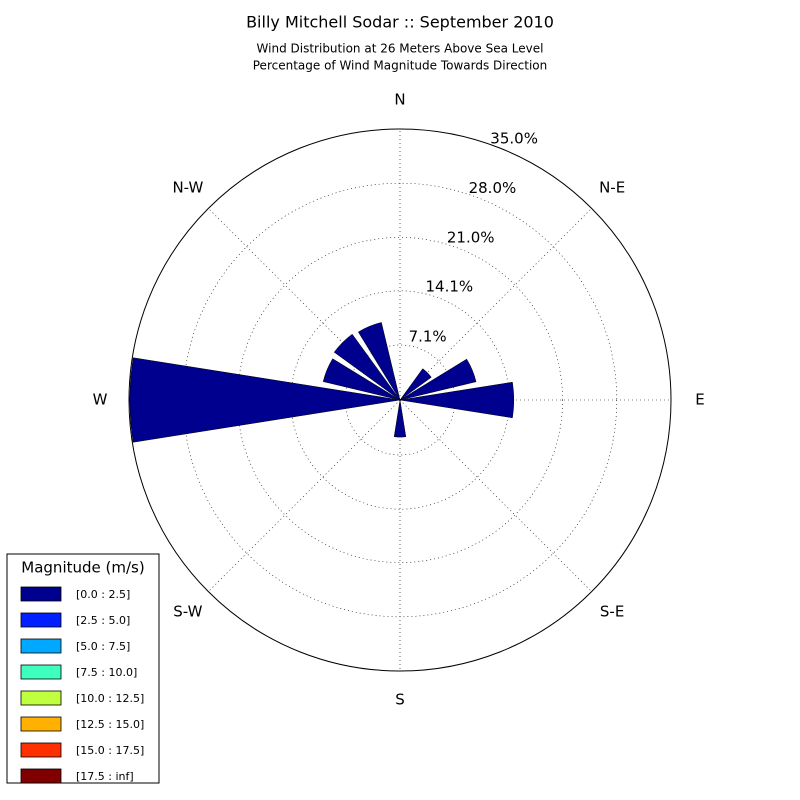 This screenshot has height=800, width=800. What do you see at coordinates (110, 724) in the screenshot?
I see `legend-label: [12.5 : 15.0]` at bounding box center [110, 724].